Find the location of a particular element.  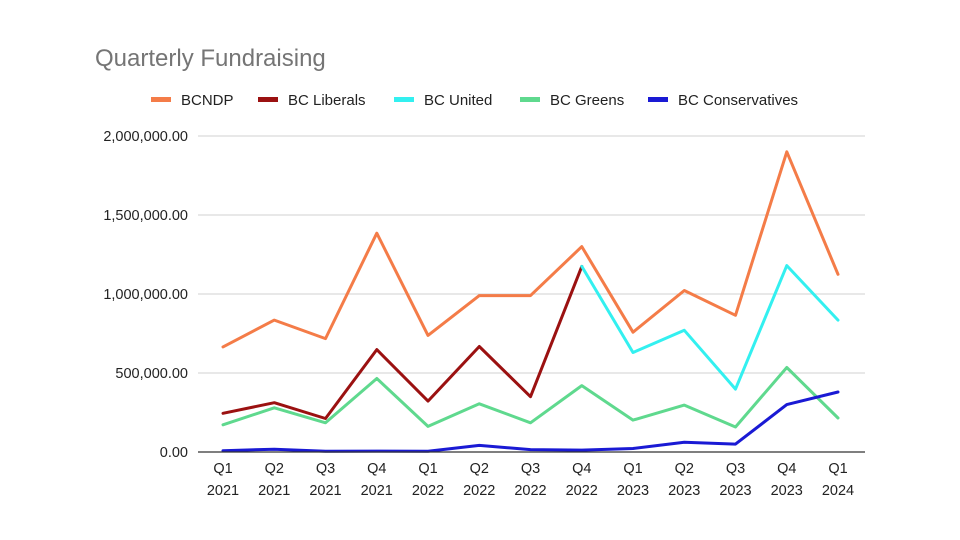

legend-label: BCNDP is located at coordinates (207, 100).